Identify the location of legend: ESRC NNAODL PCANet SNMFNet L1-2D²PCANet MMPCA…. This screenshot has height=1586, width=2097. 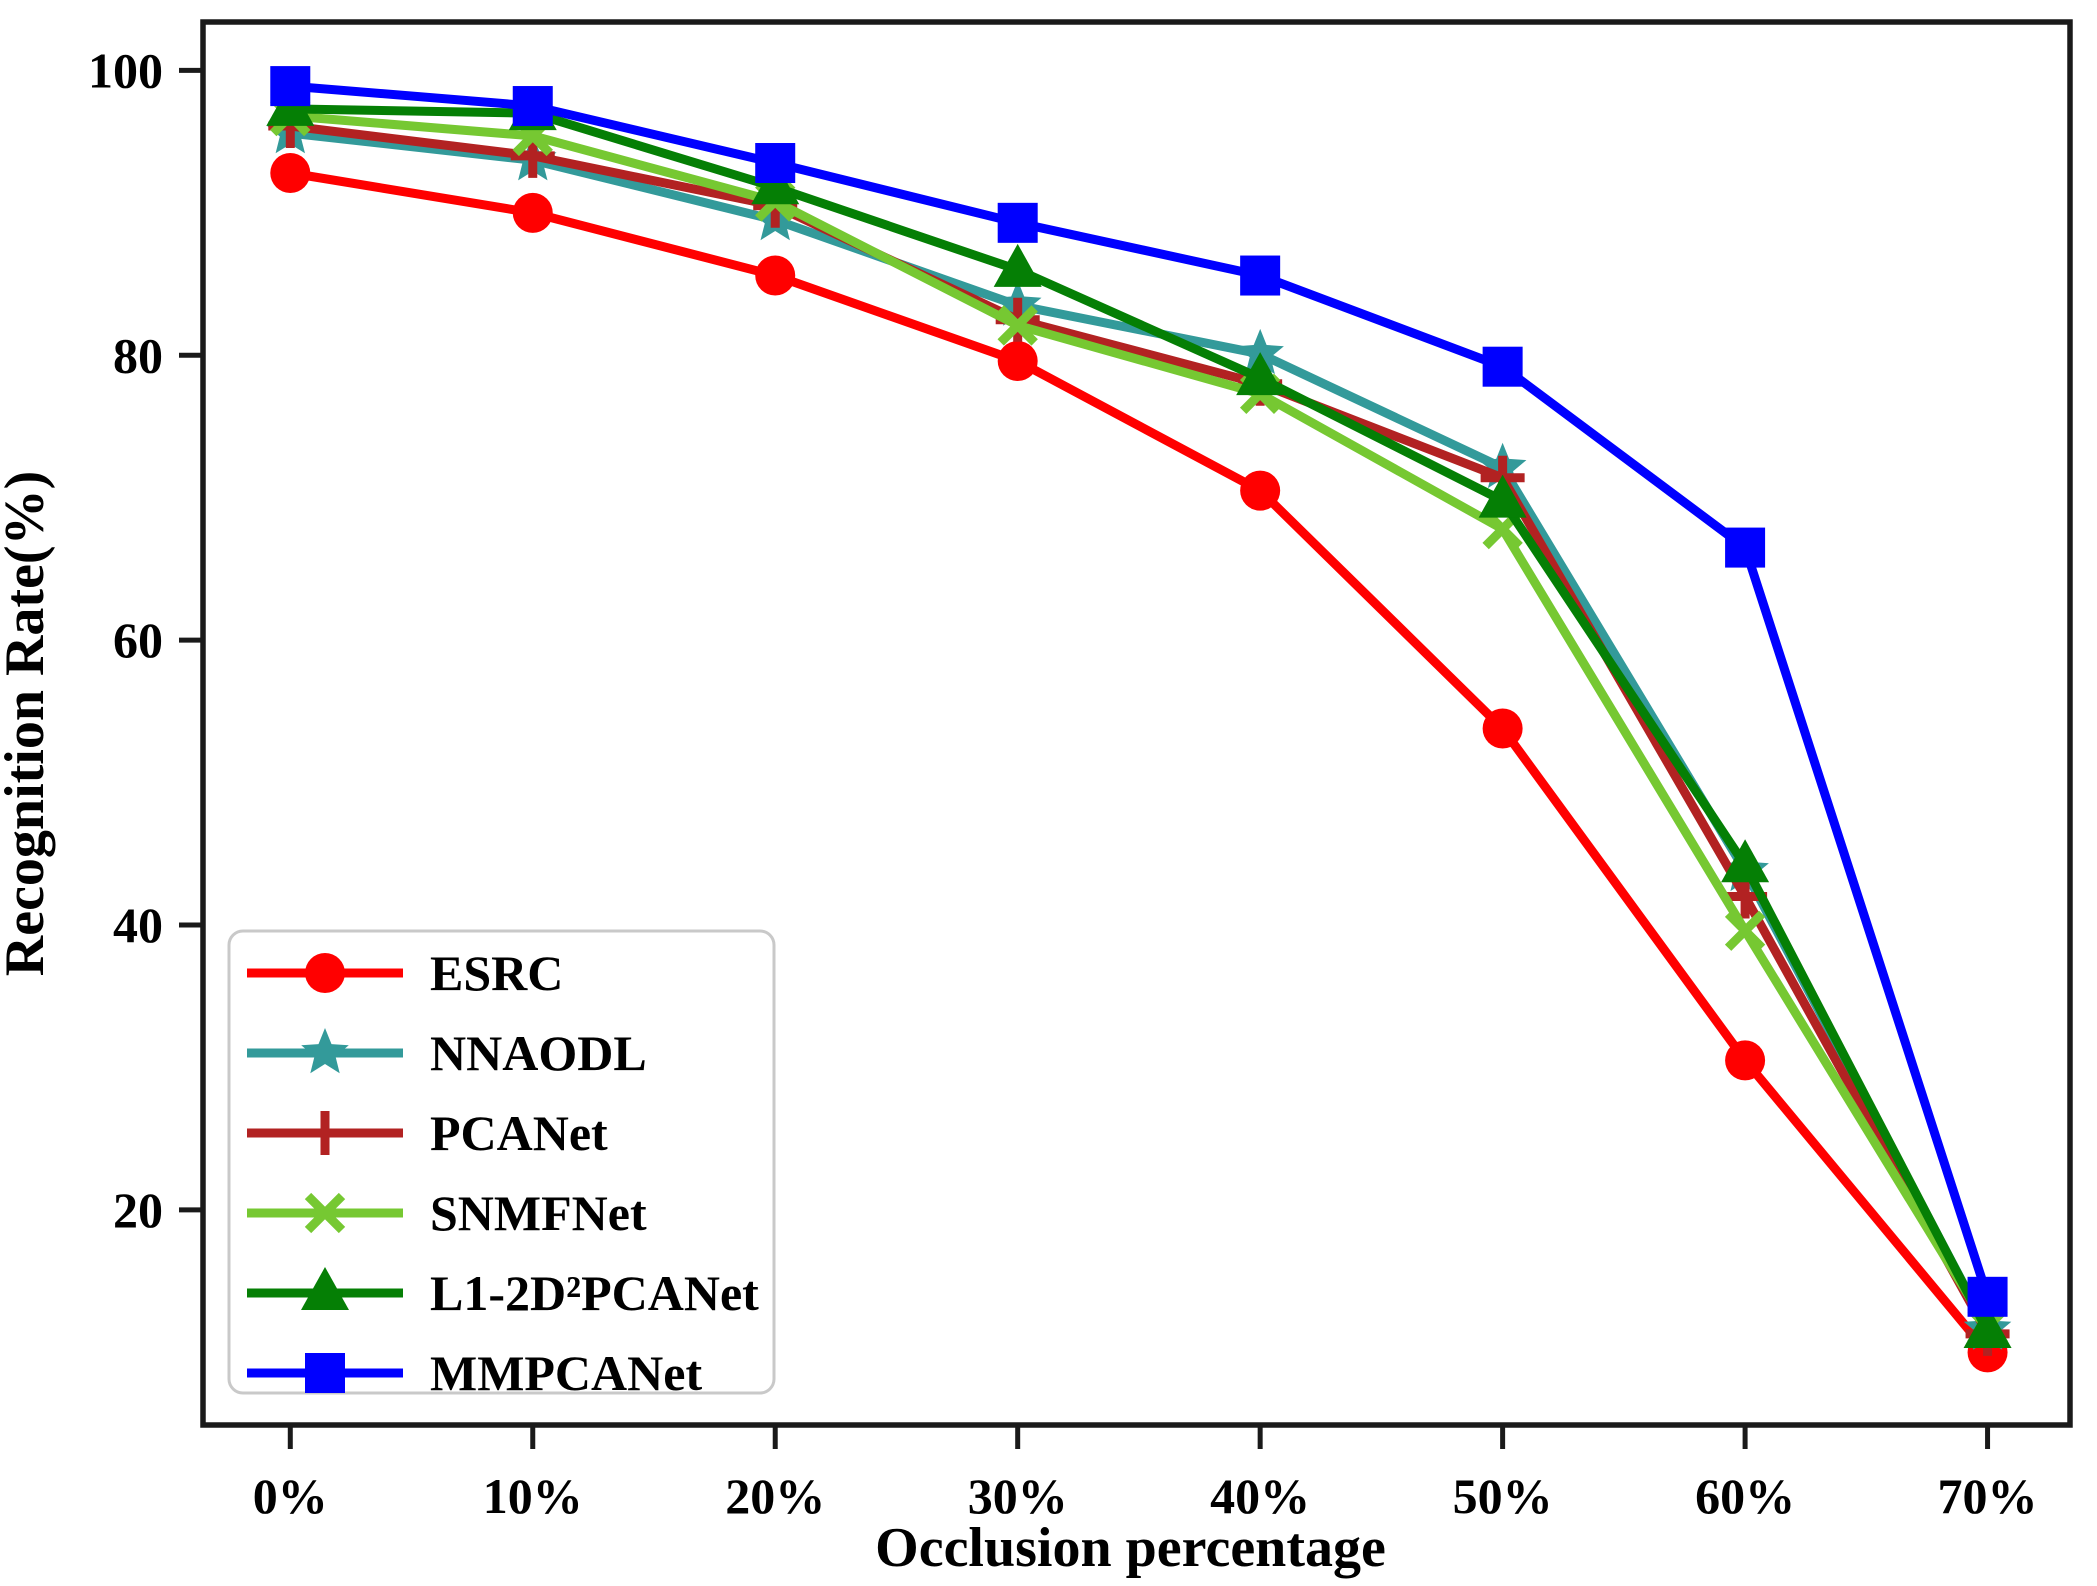
(501, 1165).